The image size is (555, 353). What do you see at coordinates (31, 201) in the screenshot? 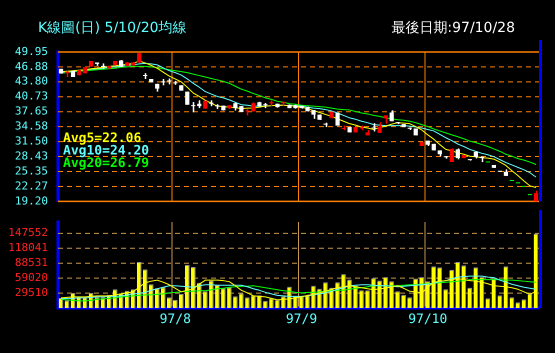
I see `y-tick-label: 19.20` at bounding box center [31, 201].